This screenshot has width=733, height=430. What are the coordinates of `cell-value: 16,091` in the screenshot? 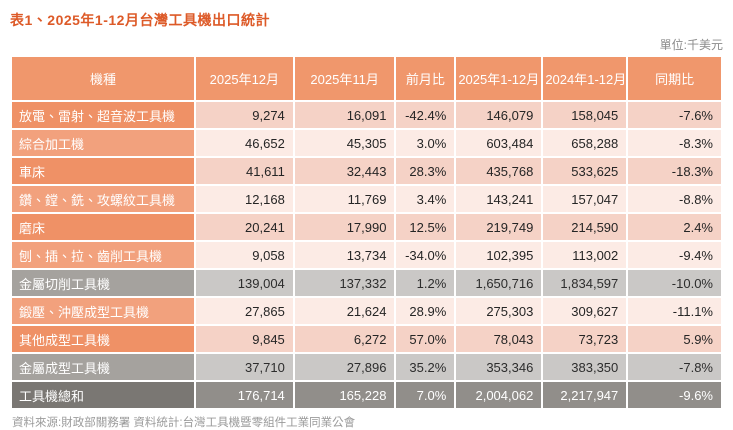 It's located at (344, 115).